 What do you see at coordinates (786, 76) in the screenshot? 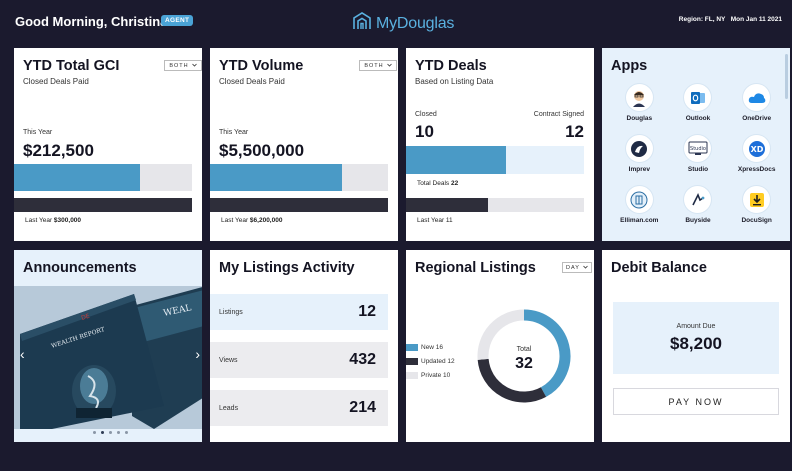
I see `apps-scrollbar` at bounding box center [786, 76].